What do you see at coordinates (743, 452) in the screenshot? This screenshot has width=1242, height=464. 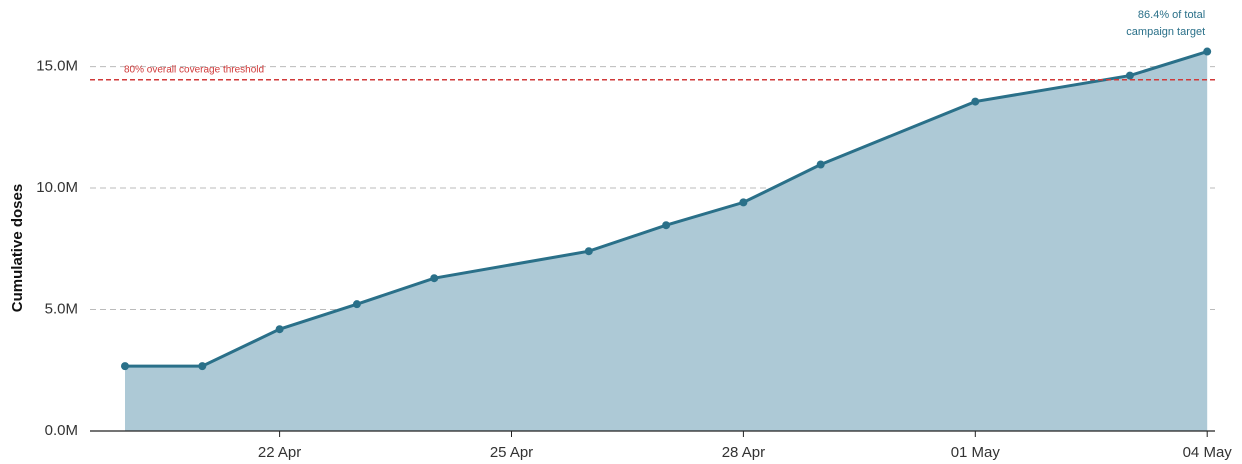 I see `x-tick-label: 28 Apr` at bounding box center [743, 452].